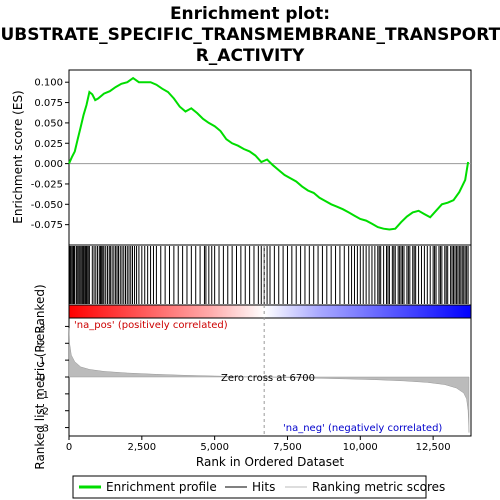 The height and width of the screenshot is (500, 500). Describe the element at coordinates (44, 395) in the screenshot. I see `rank-ytick-label: -1` at that location.